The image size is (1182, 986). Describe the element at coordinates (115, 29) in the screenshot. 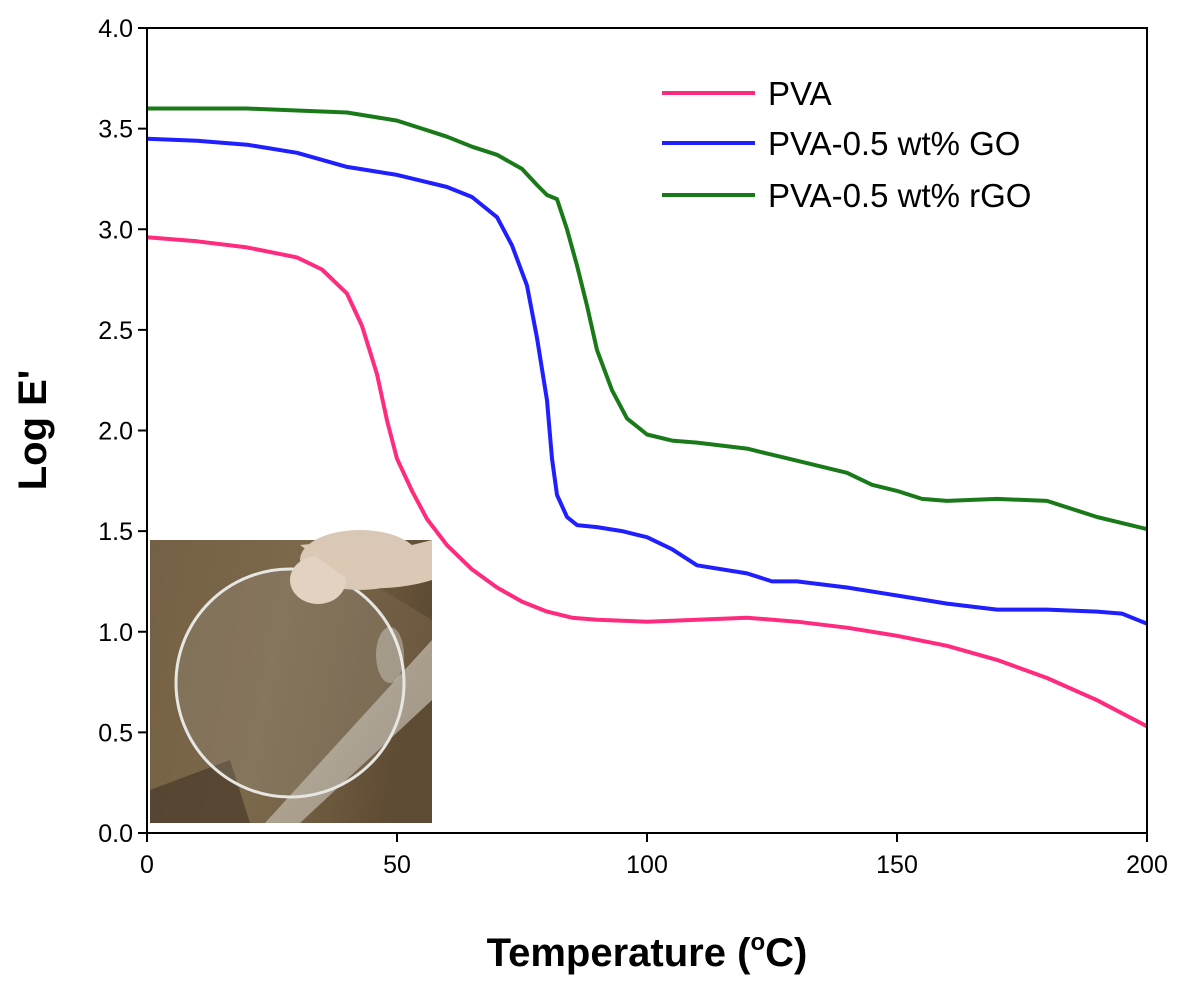

I see `y-tick-label: 4.0` at that location.